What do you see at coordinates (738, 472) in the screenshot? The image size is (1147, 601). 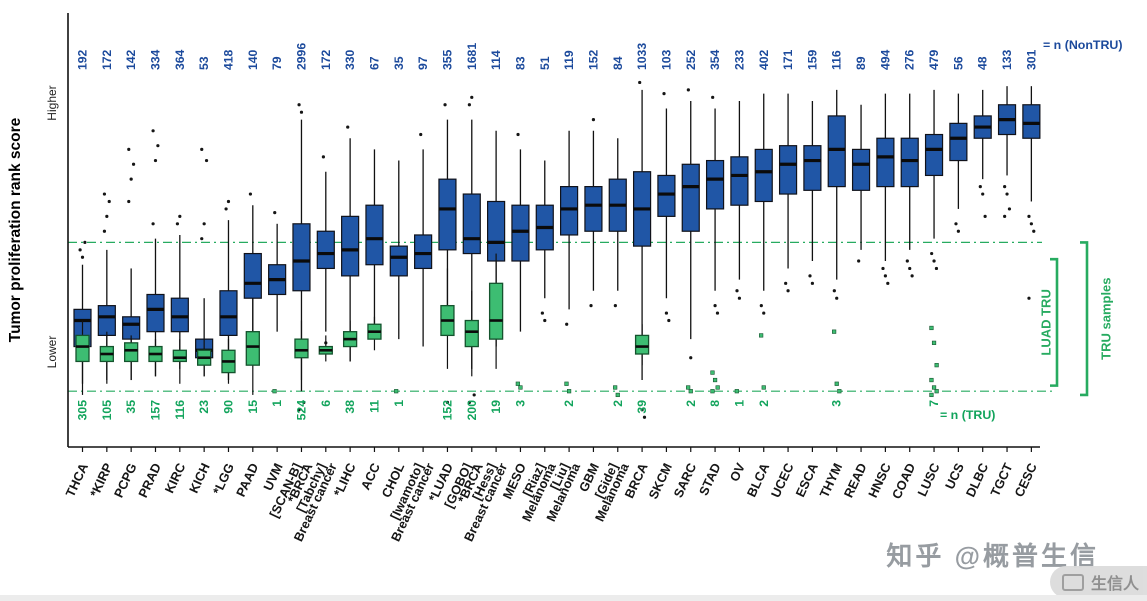 I see `x-axis-label: OV` at bounding box center [738, 472].